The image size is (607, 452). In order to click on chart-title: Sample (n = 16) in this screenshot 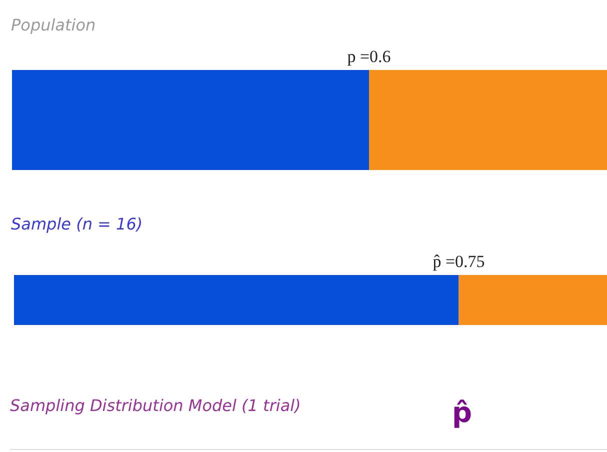, I will do `click(77, 224)`.